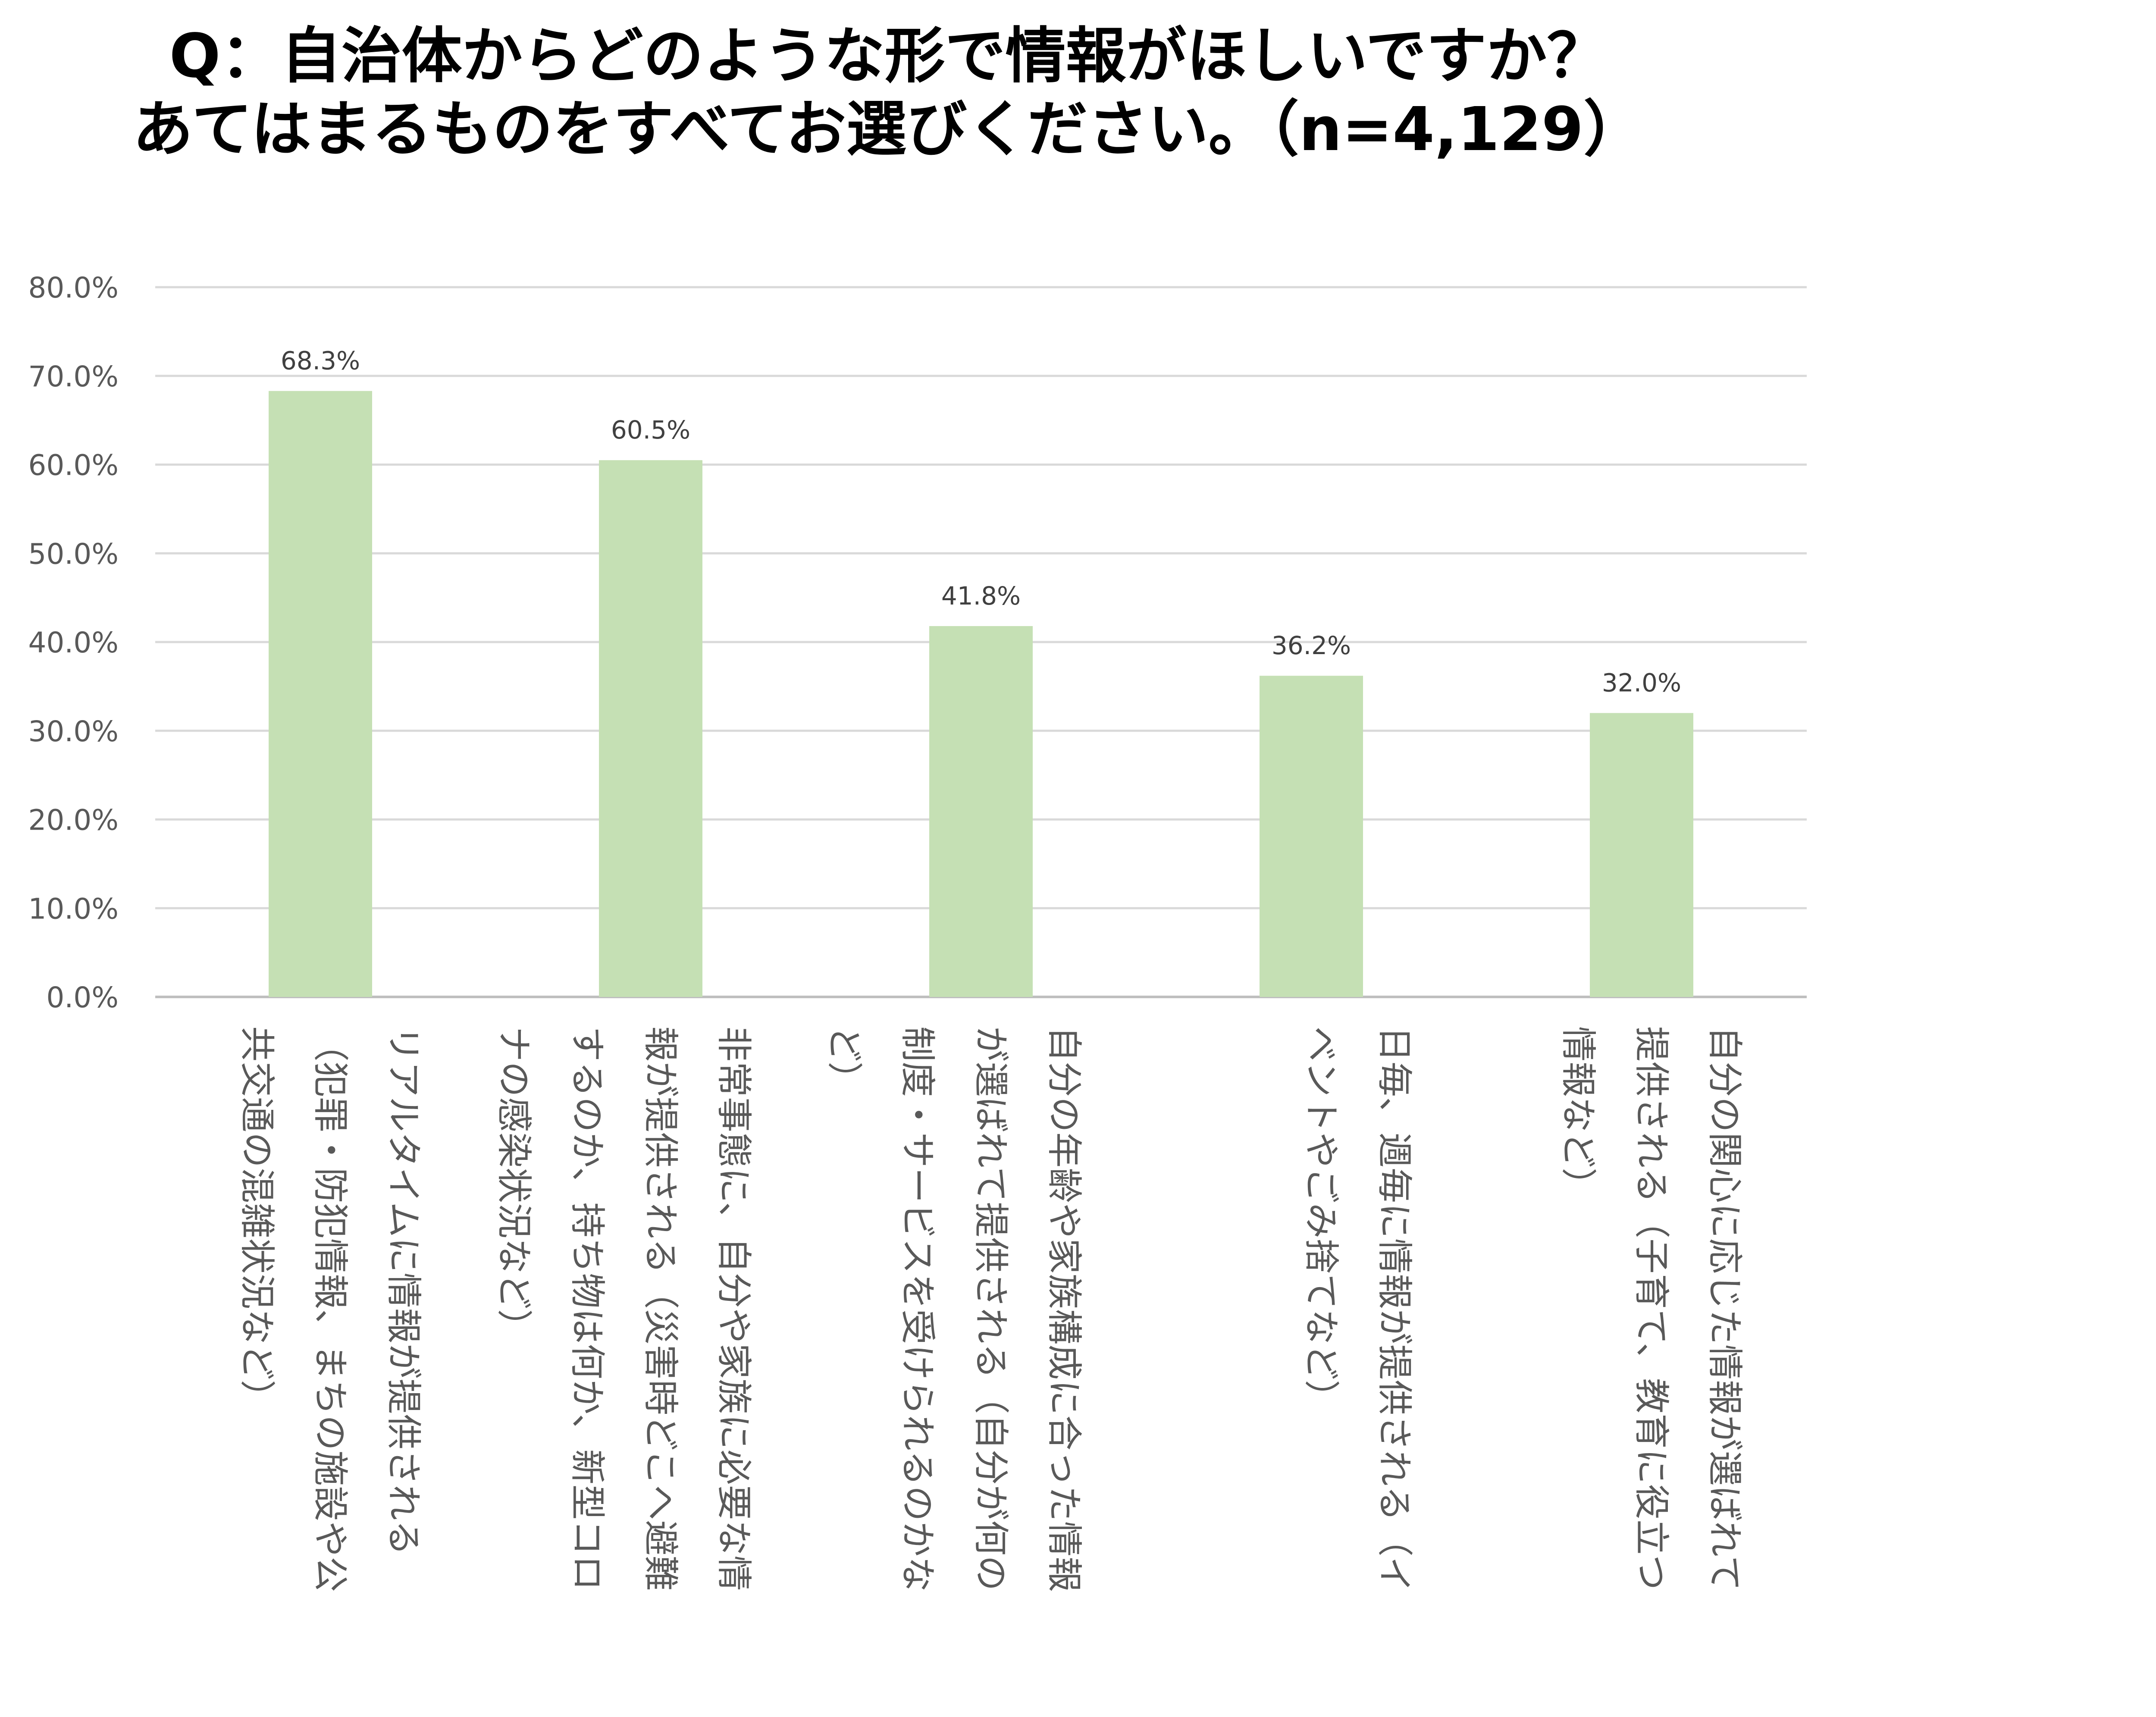  I want to click on category-label-line: ナの感染状況など）, so click(513, 1185).